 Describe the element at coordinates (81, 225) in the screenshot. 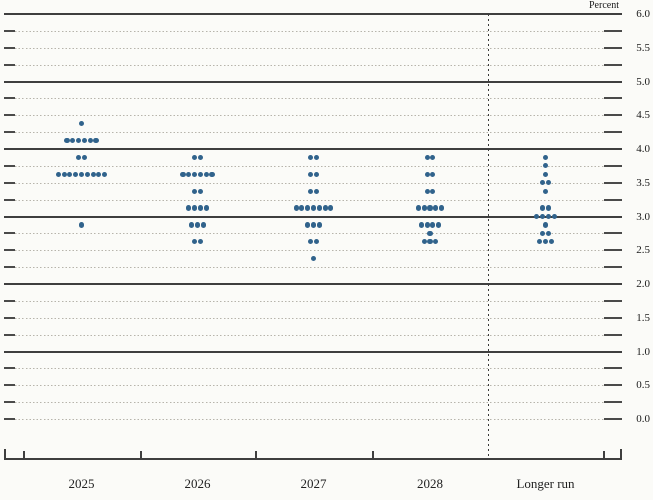

I see `projection-dot-2025-2.875` at that location.